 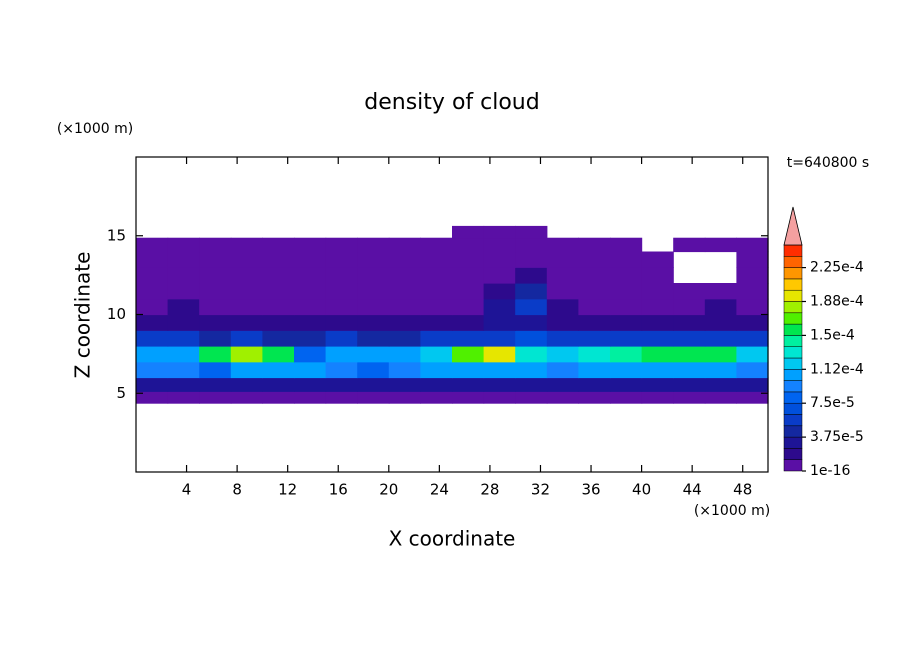 What do you see at coordinates (641, 490) in the screenshot?
I see `x-tick-label: 40` at bounding box center [641, 490].